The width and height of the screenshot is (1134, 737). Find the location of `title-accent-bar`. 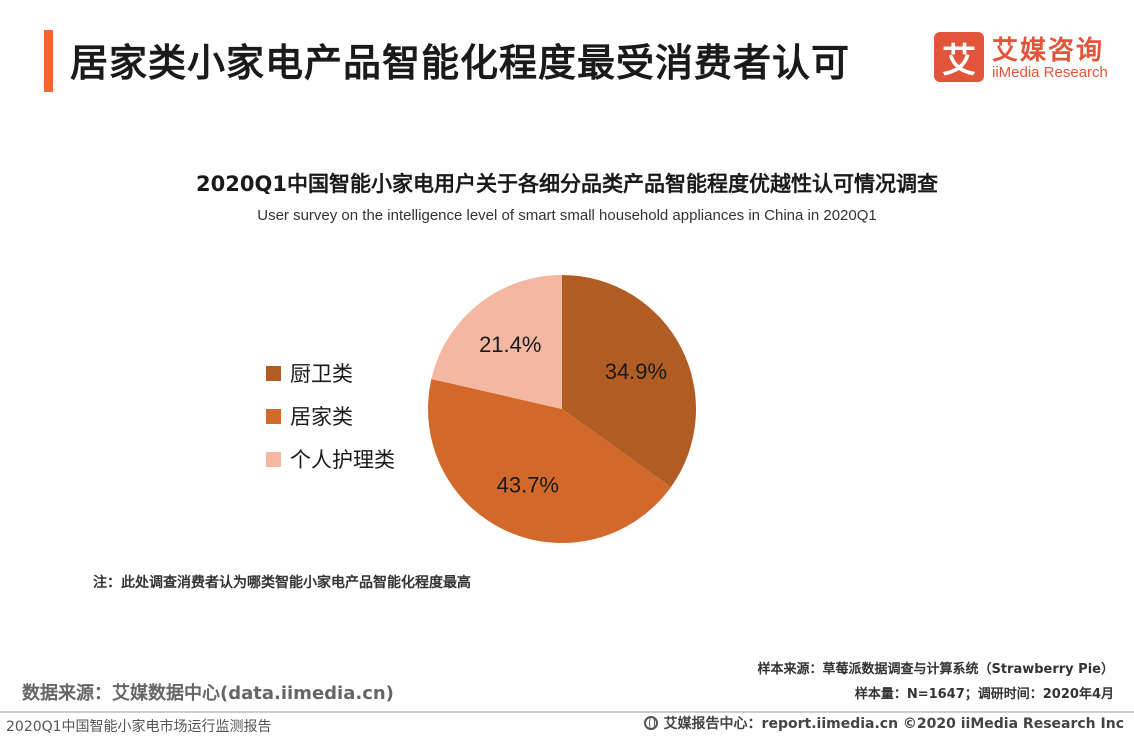

title-accent-bar is located at coordinates (48, 61).